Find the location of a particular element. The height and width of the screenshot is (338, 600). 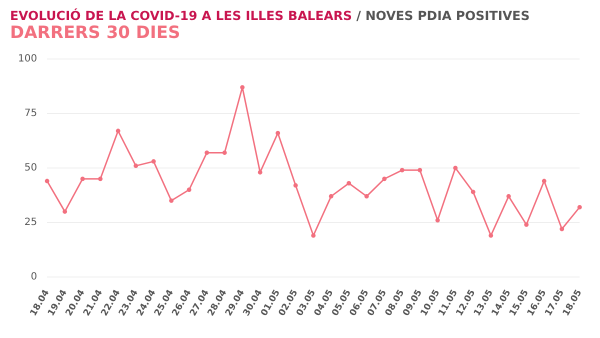

y-tick-label: 50 is located at coordinates (31, 168).